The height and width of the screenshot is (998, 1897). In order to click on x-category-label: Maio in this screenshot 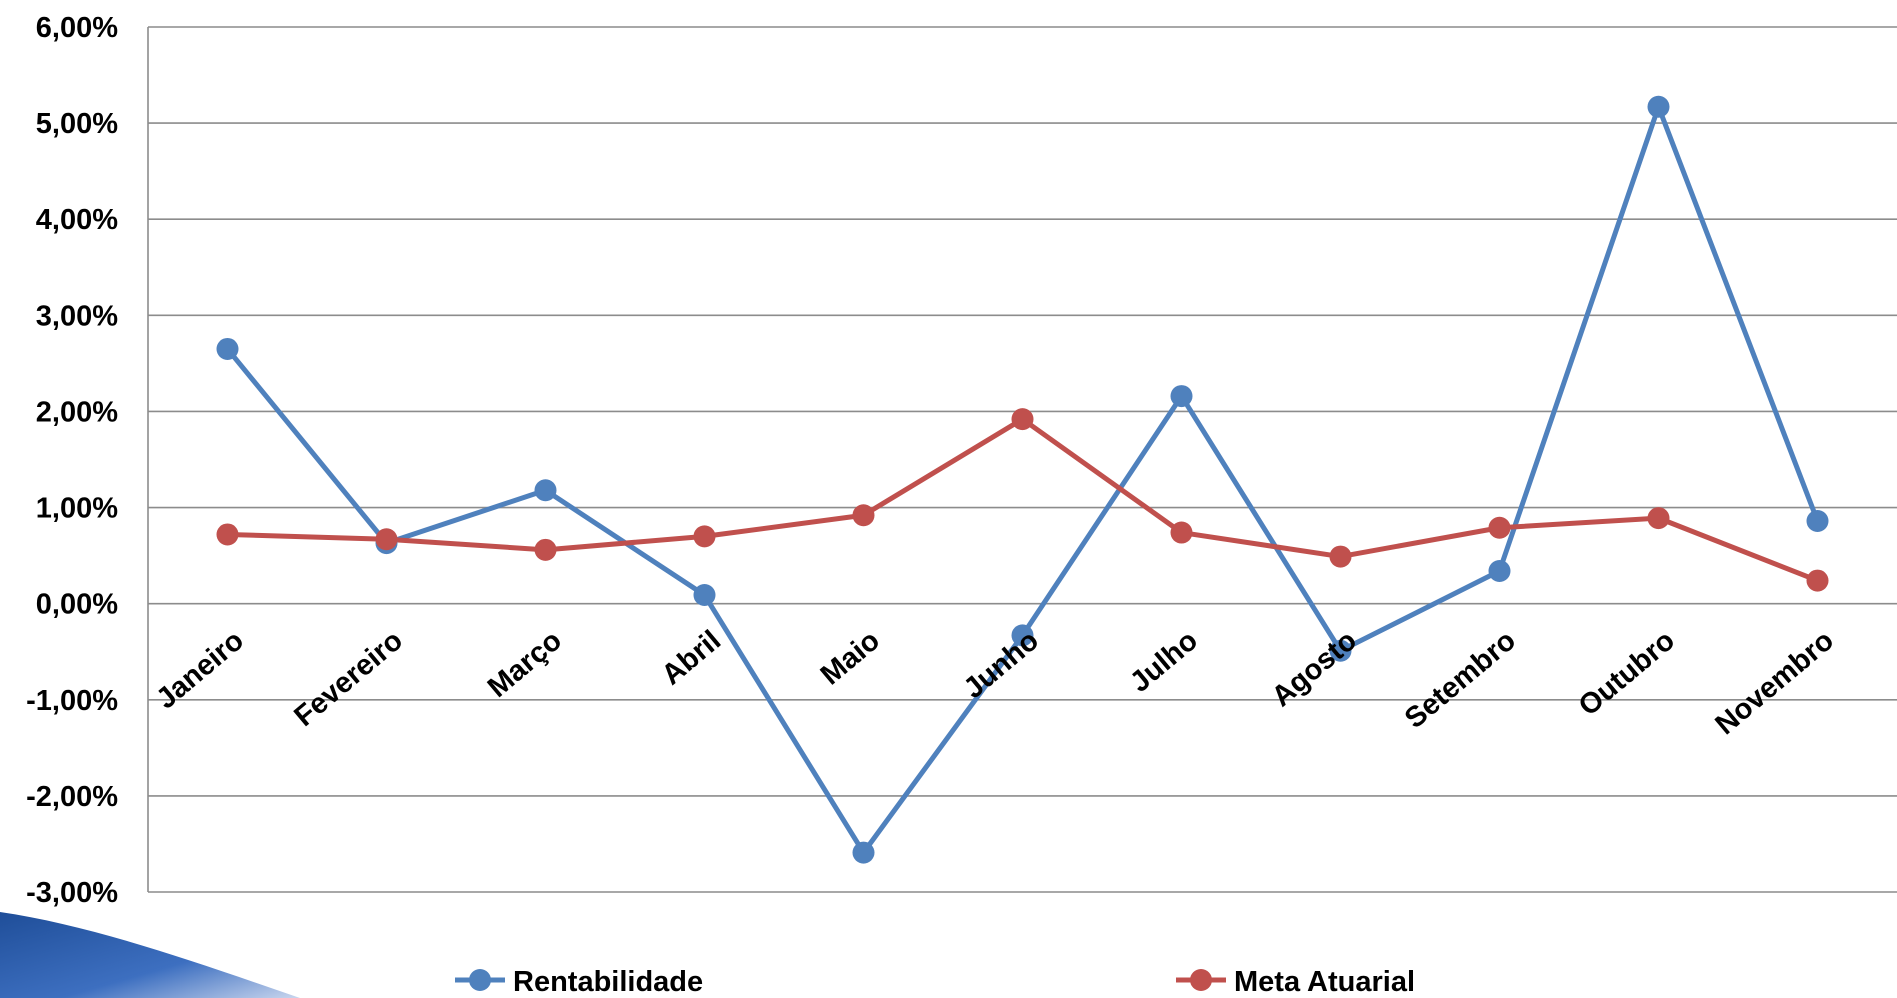, I will do `click(850, 658)`.